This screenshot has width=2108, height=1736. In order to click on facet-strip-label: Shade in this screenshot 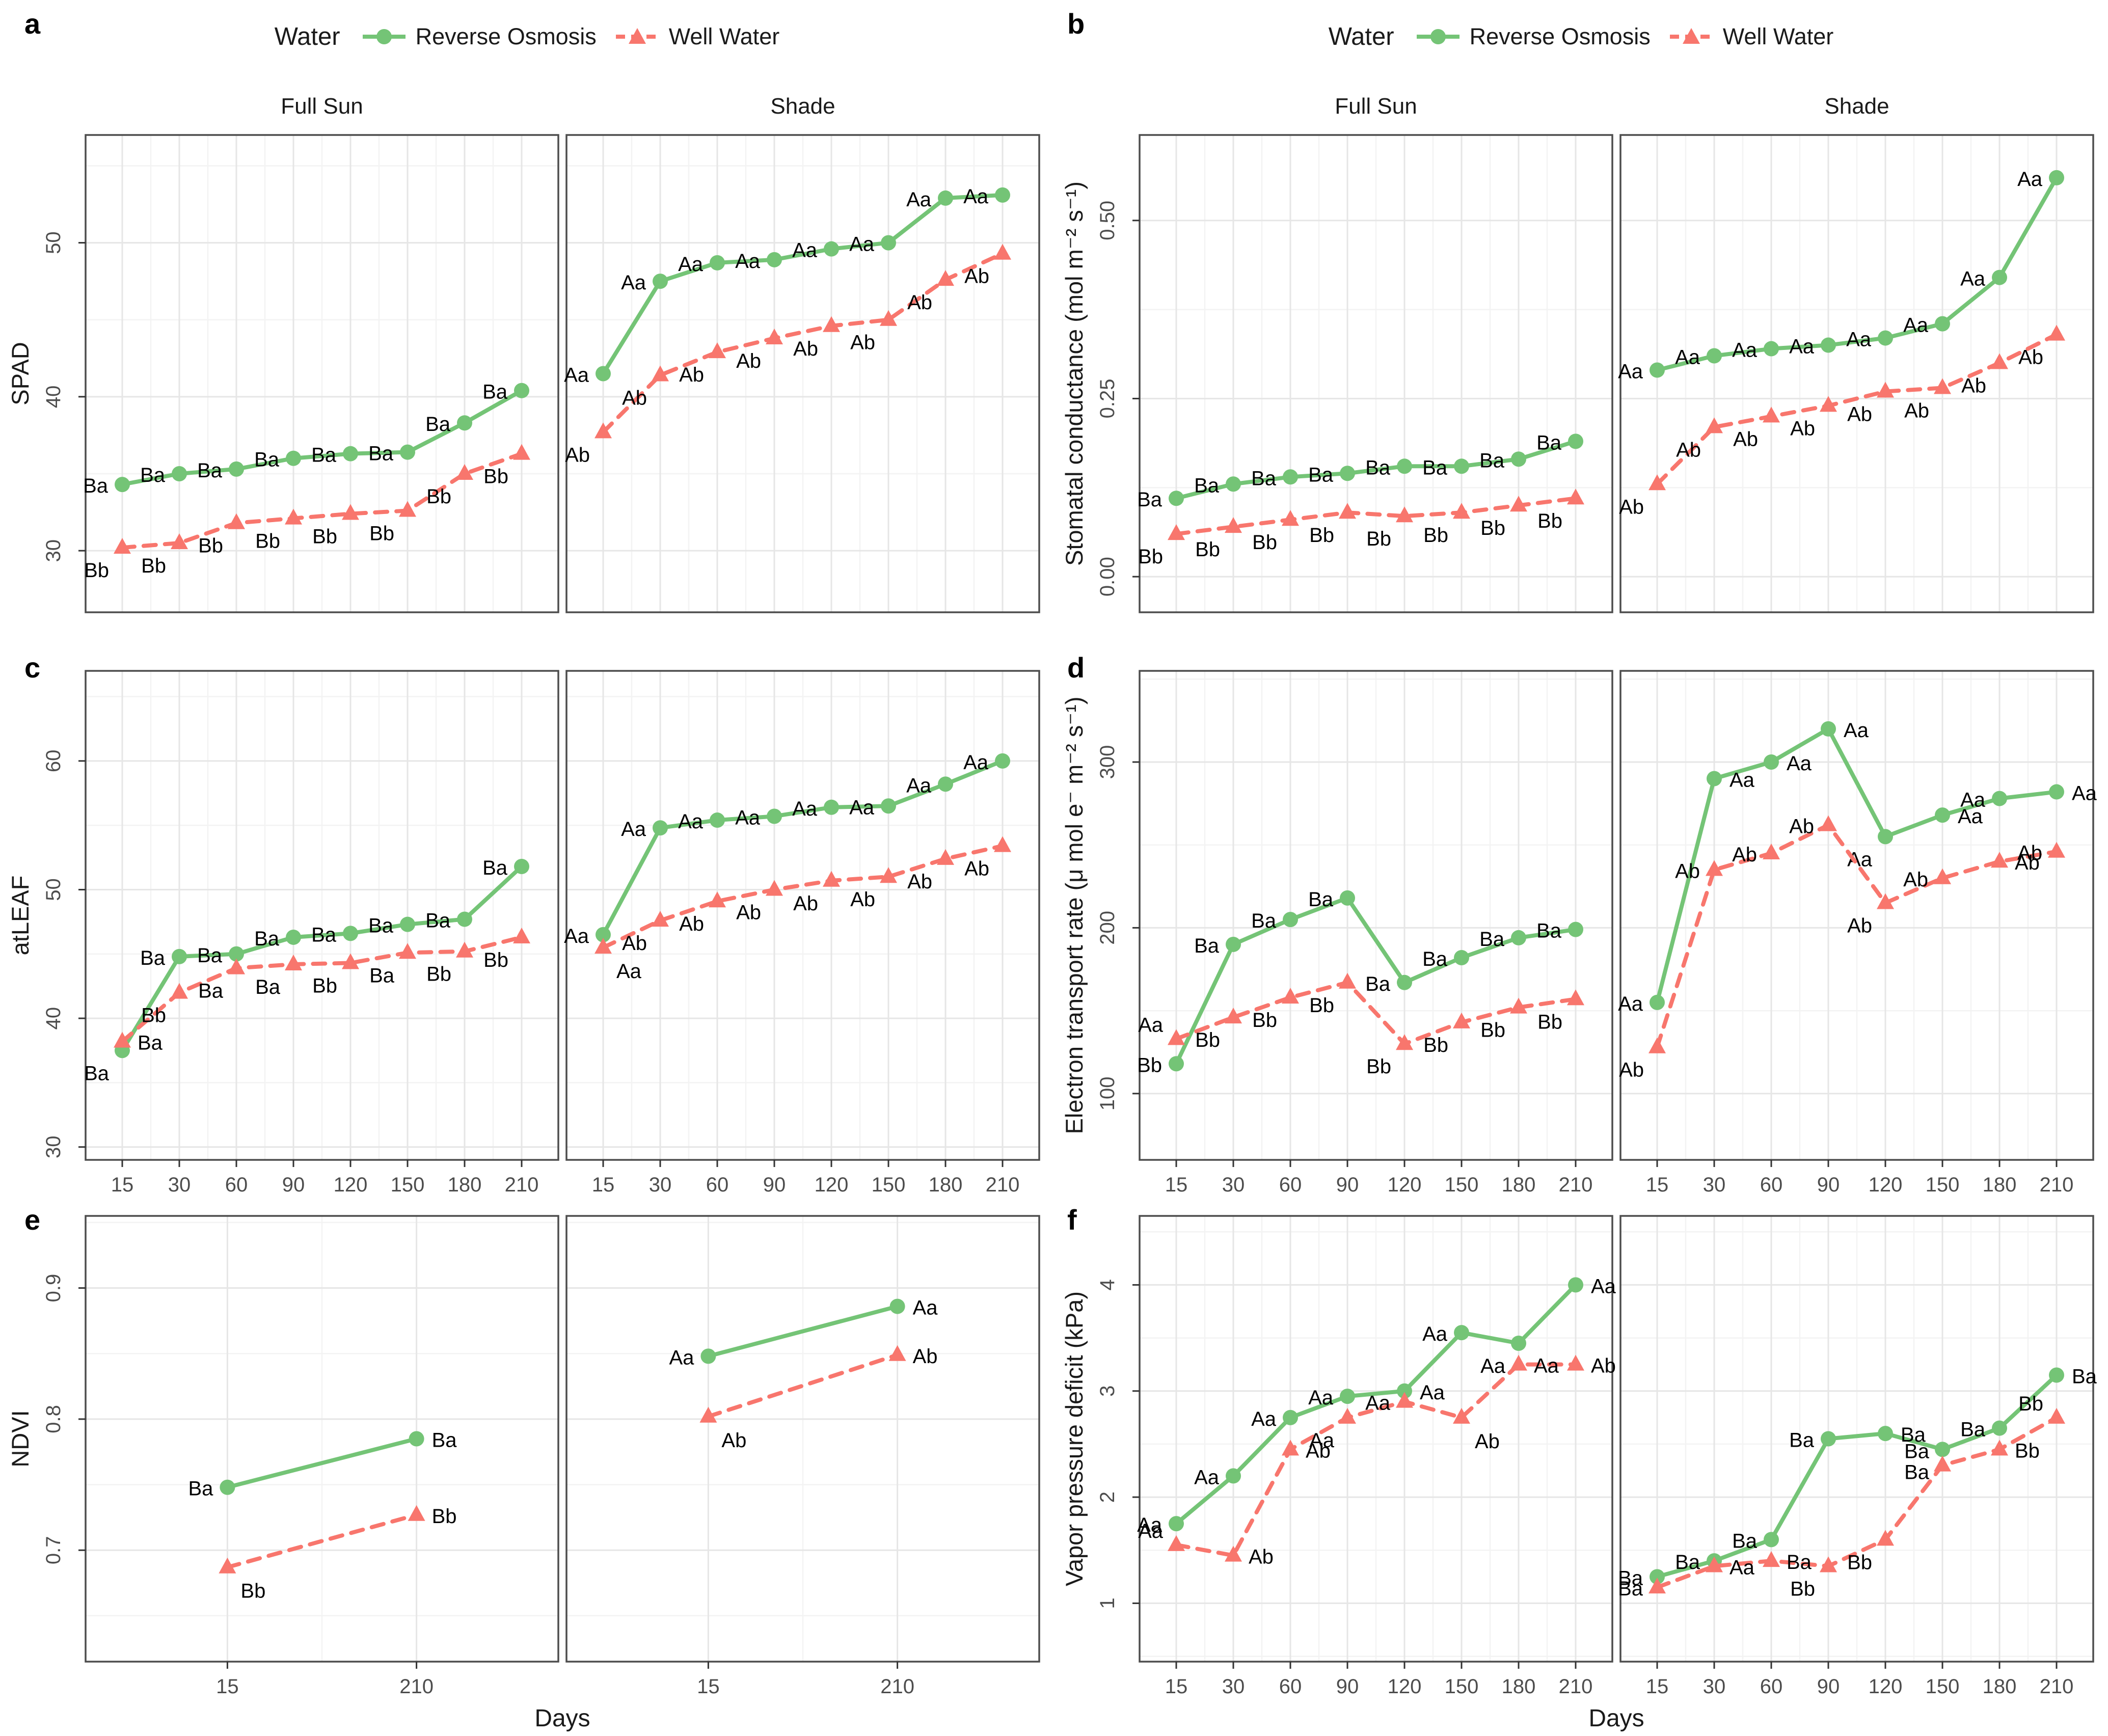, I will do `click(1856, 106)`.